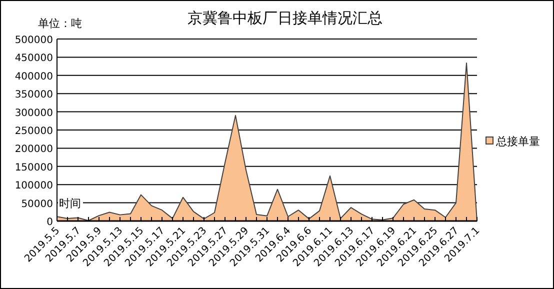 The height and width of the screenshot is (289, 554). Describe the element at coordinates (33, 150) in the screenshot. I see `y-tick-label: 200000` at that location.